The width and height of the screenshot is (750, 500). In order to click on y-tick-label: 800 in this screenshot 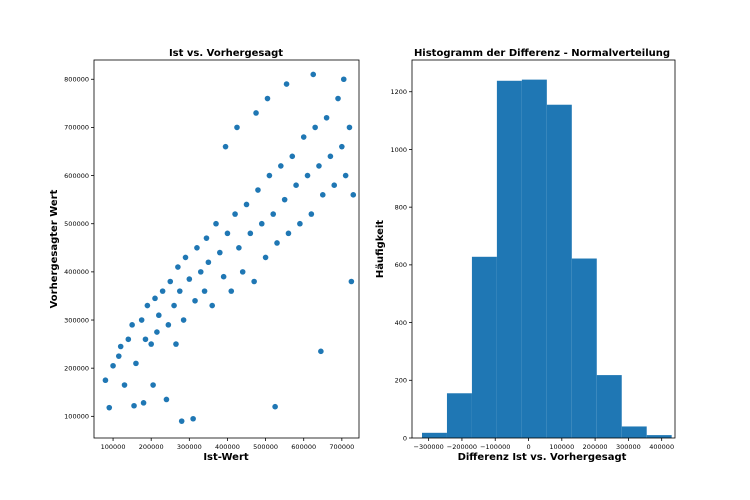, I will do `click(401, 207)`.